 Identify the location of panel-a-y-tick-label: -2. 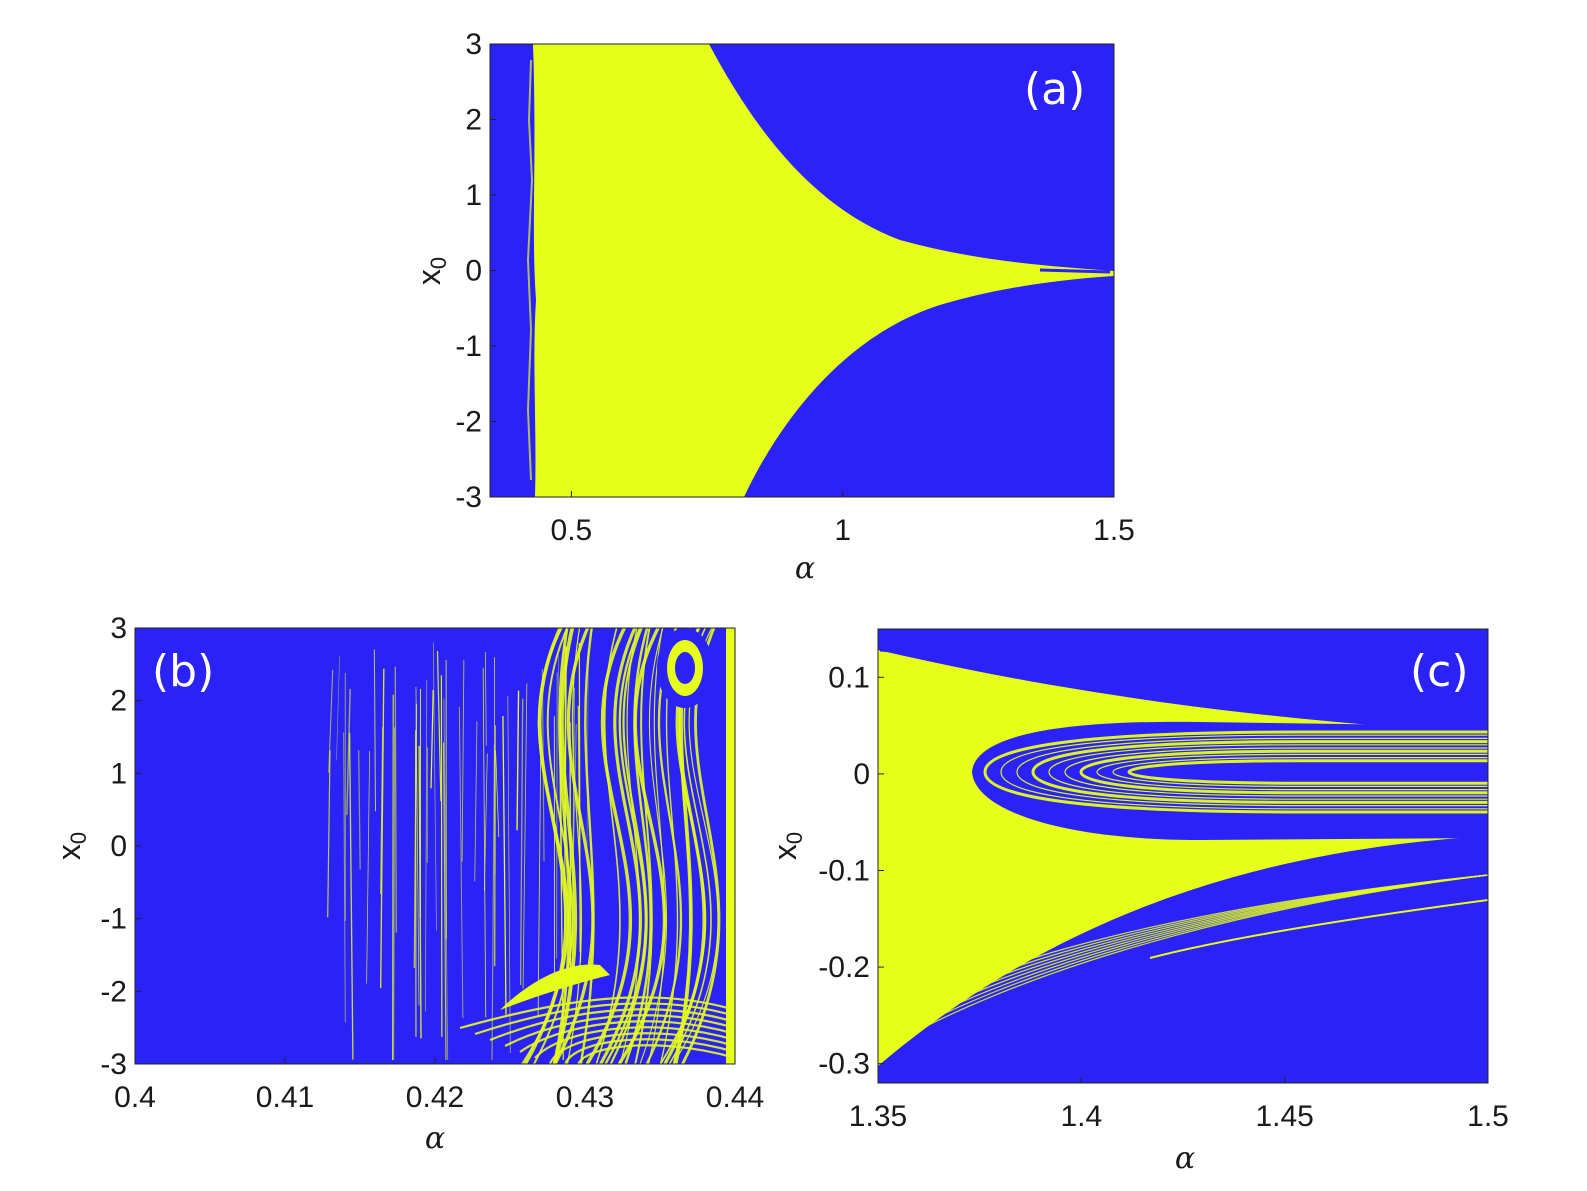
(468, 422).